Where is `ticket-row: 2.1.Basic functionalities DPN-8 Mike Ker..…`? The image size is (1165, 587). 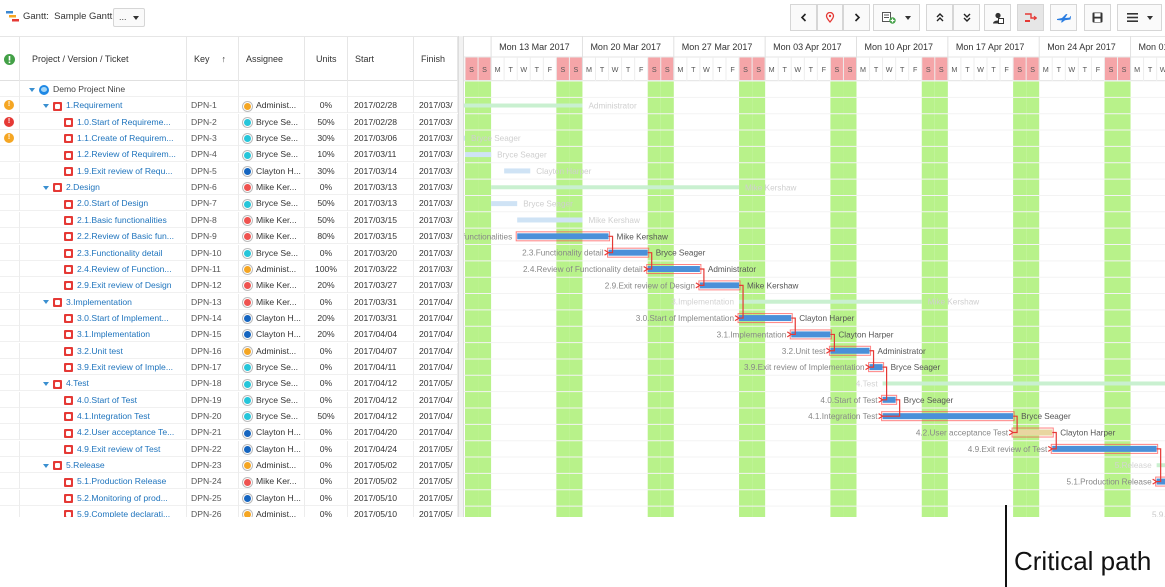 ticket-row: 2.1.Basic functionalities DPN-8 Mike Ker..… is located at coordinates (229, 219).